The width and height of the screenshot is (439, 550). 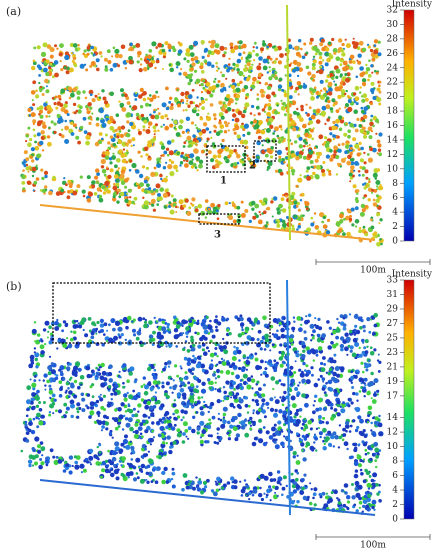 I want to click on colorbar-tick-label: 30, so click(x=393, y=25).